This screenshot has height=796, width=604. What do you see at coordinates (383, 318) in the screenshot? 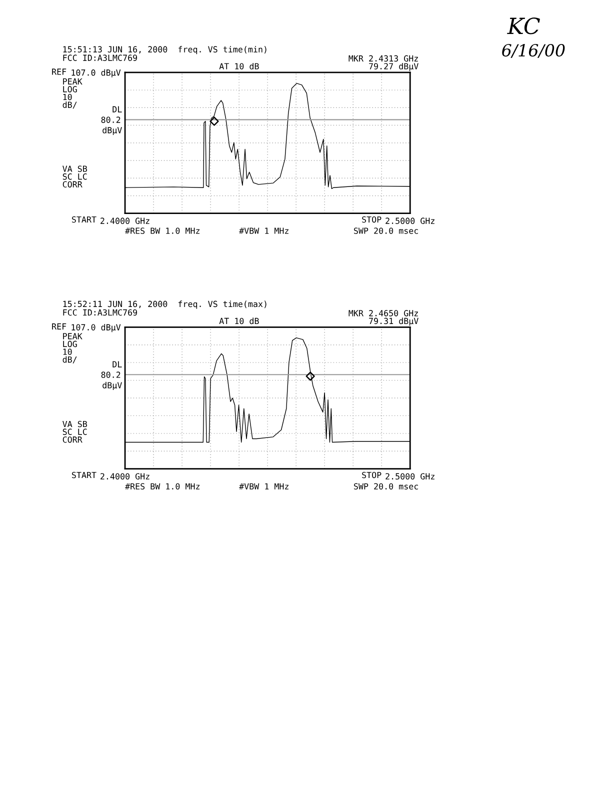
I see `text: MKR 2.4650 GHz 79.31 dBμV` at bounding box center [383, 318].